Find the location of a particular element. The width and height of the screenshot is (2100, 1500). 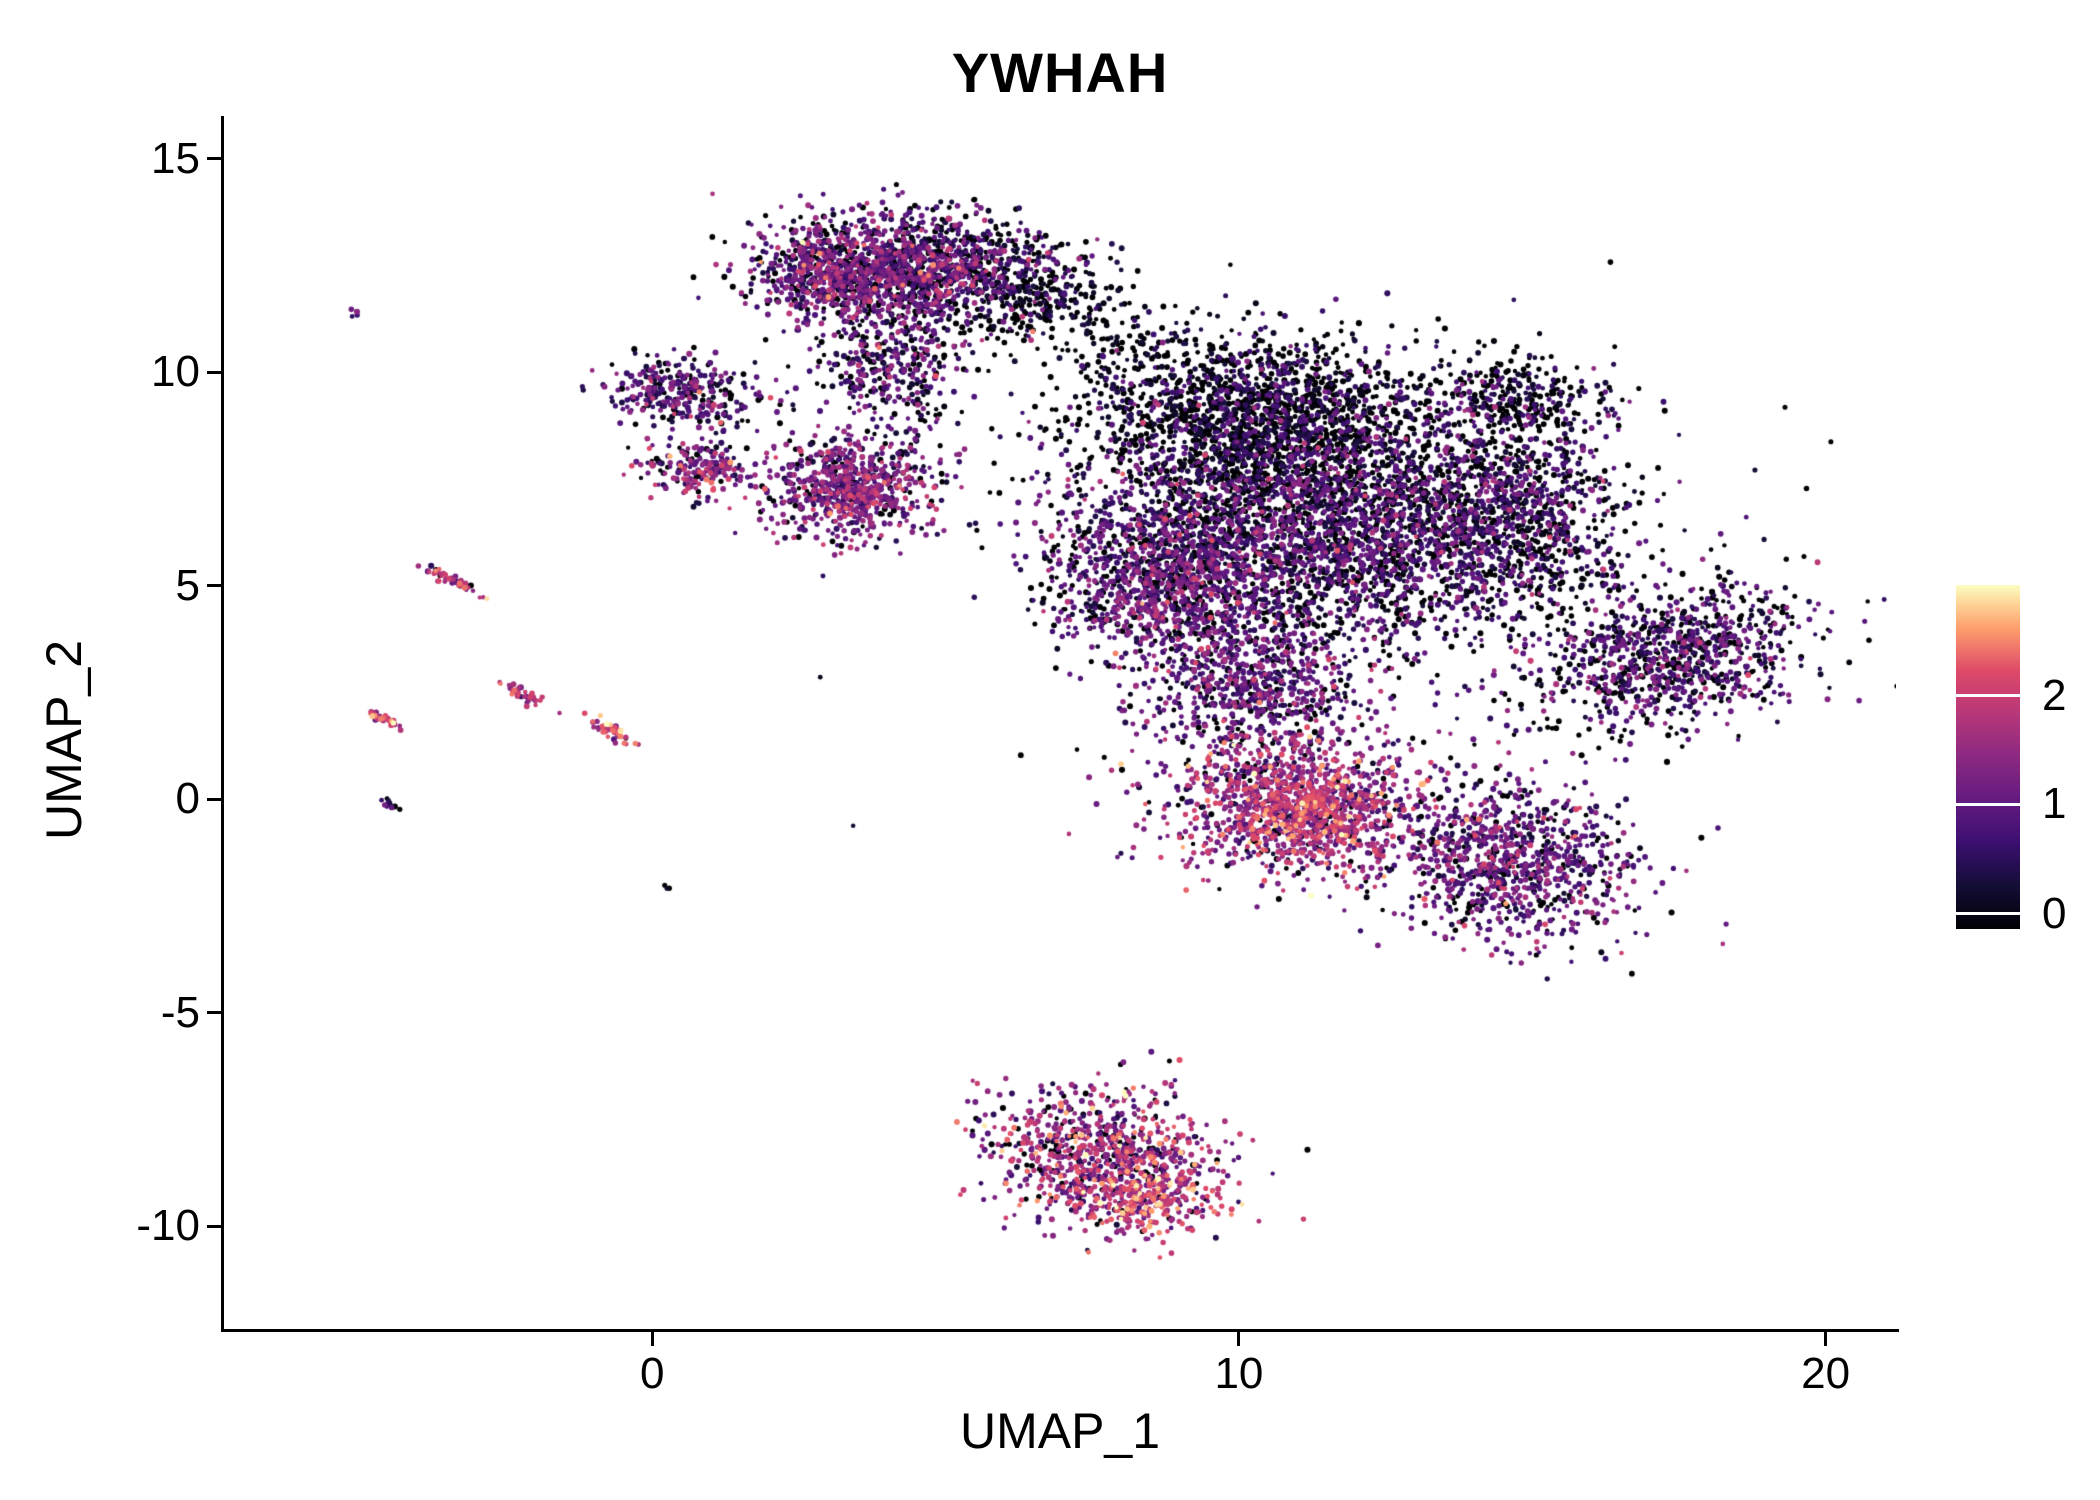

x-tick-label: 20 is located at coordinates (1826, 1373).